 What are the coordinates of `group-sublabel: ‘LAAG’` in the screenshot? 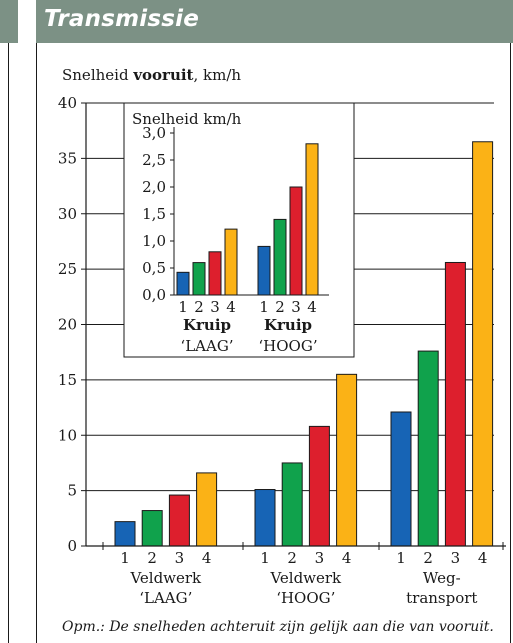 It's located at (165, 598).